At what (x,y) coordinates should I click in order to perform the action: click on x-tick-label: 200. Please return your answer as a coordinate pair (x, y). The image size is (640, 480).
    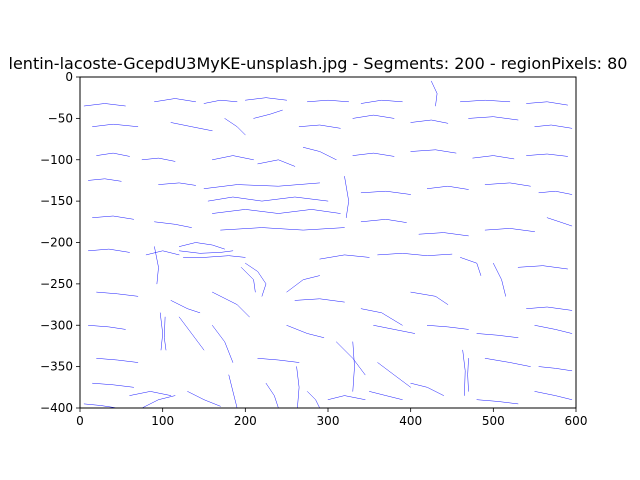
    Looking at the image, I should click on (245, 421).